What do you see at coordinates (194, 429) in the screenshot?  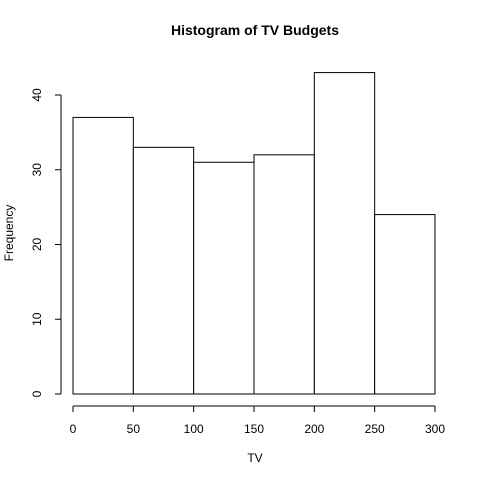 I see `x-tick-label: 100` at bounding box center [194, 429].